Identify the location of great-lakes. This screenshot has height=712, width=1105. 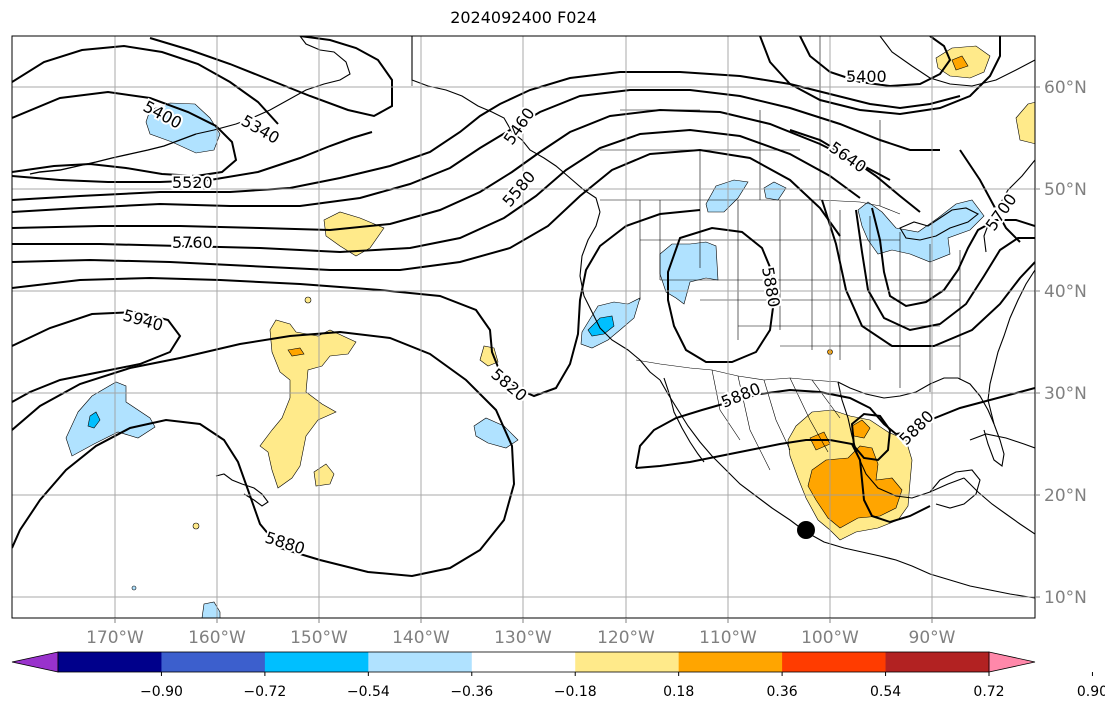
(939, 224).